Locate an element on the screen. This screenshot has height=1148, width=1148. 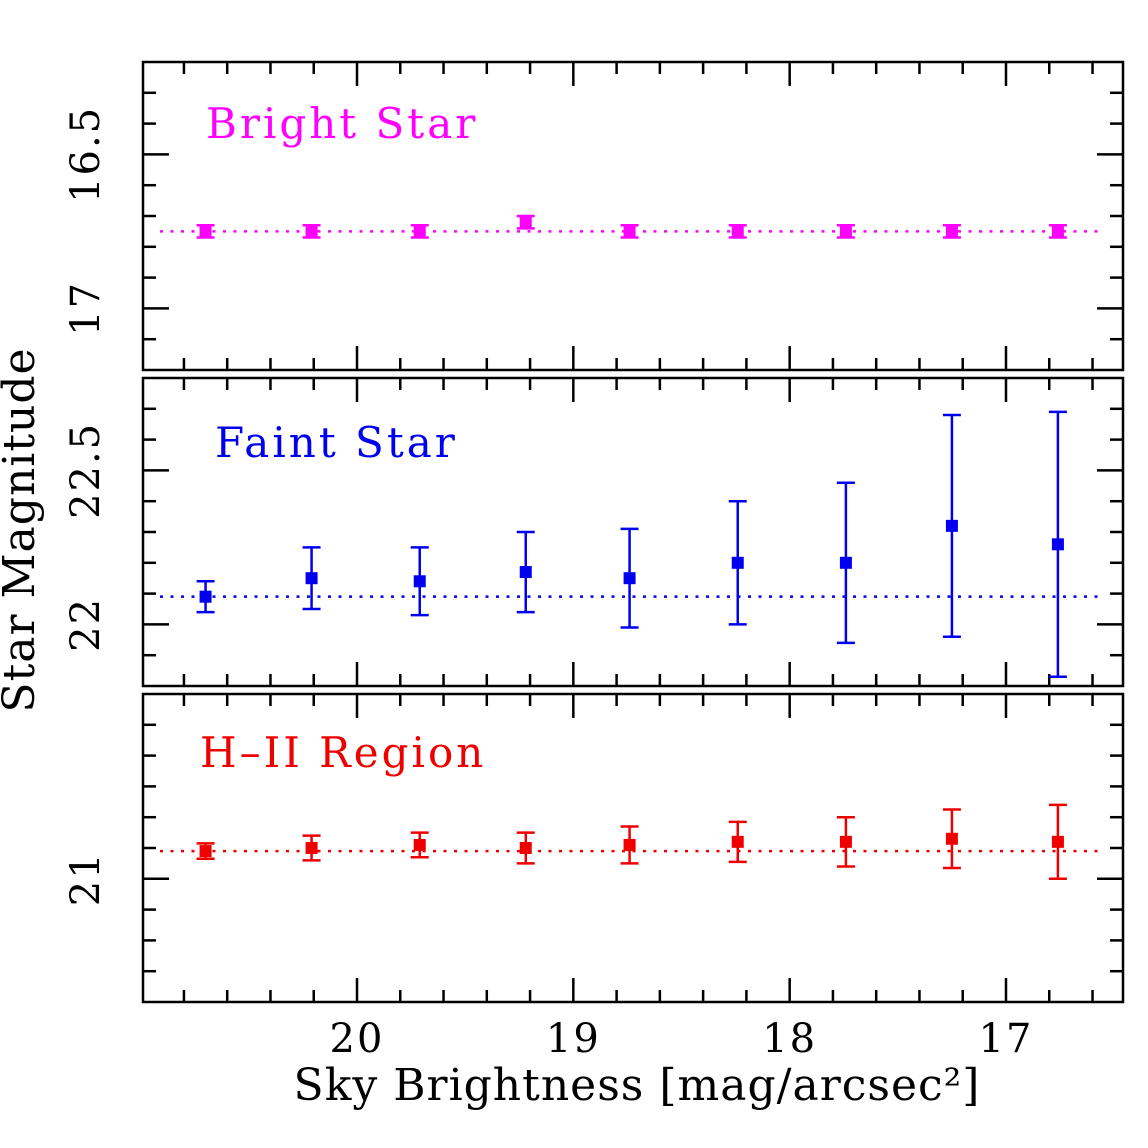
panel-label-bright-star: Bright Star is located at coordinates (342, 123).